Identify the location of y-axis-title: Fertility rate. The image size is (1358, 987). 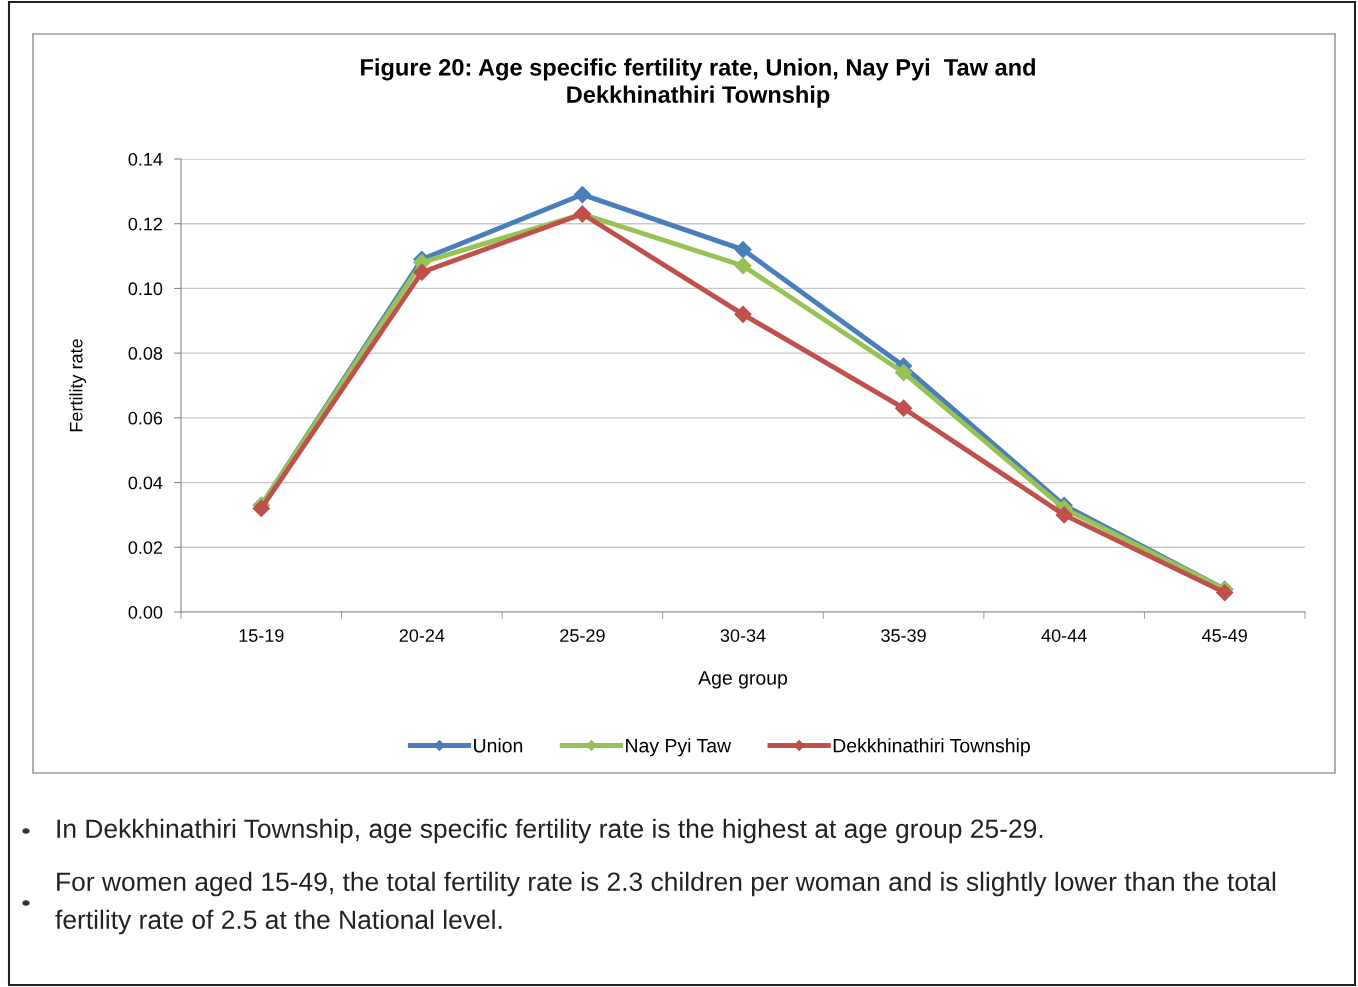
(78, 385).